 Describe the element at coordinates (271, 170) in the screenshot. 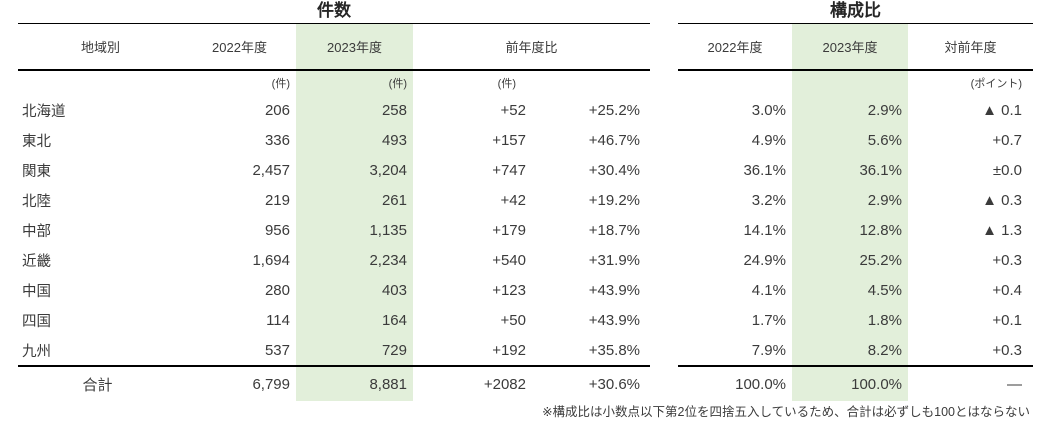

I see `cell-cnt2022: 2,457` at that location.